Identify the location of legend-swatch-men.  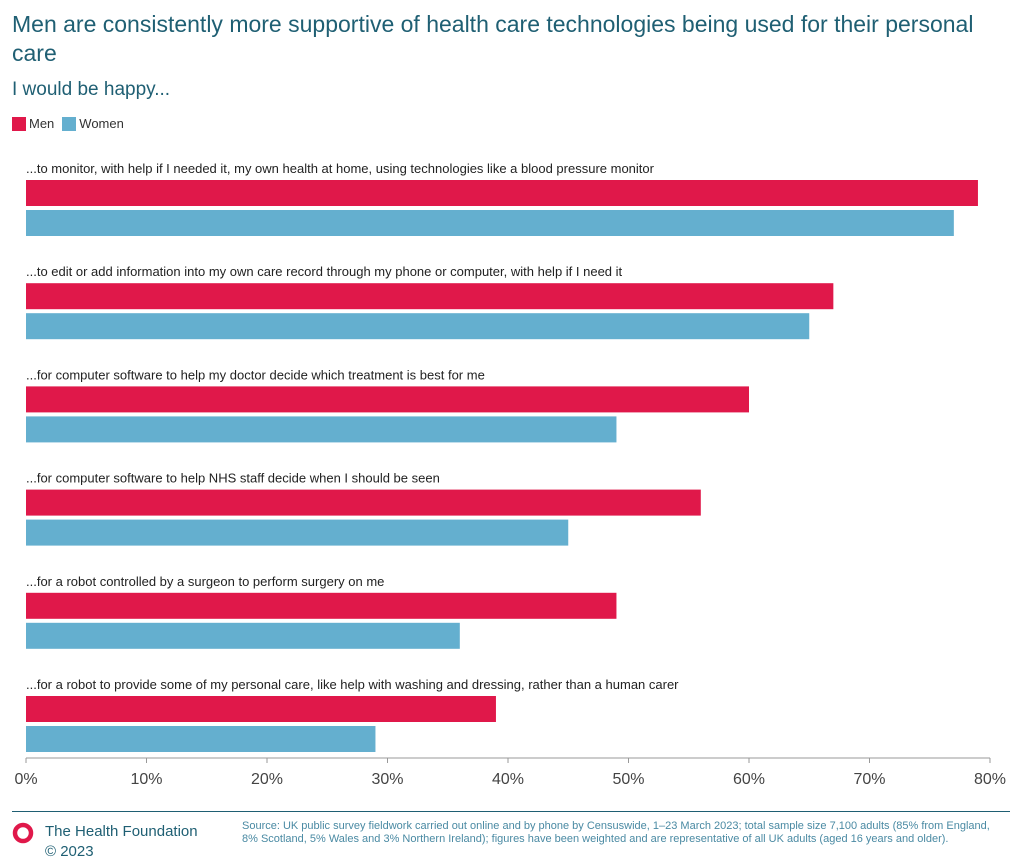
(19, 123).